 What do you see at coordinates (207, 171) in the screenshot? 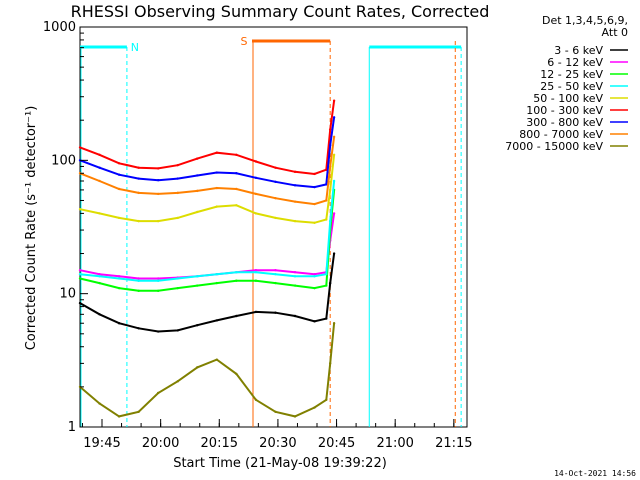
I see `series-line-800-7000-keV` at bounding box center [207, 171].